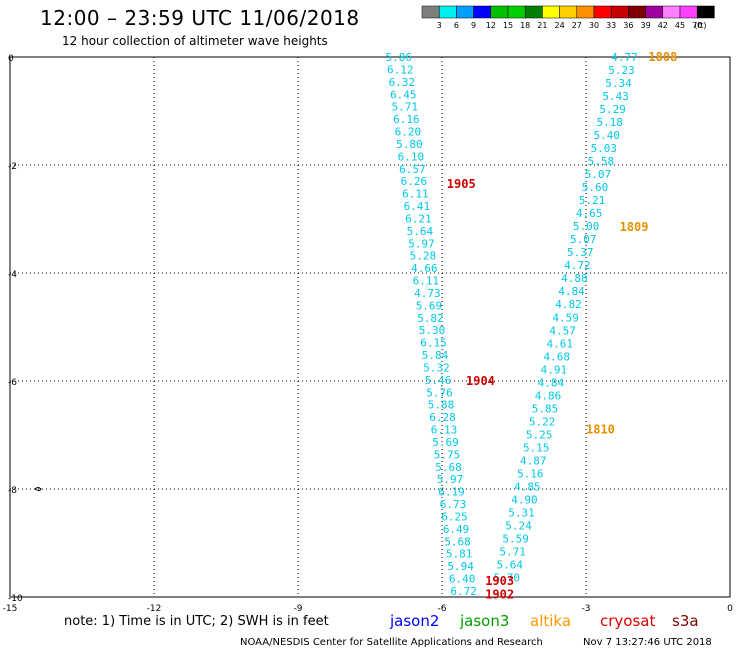 The width and height of the screenshot is (740, 650). Describe the element at coordinates (542, 421) in the screenshot. I see `wave-height-value: 5.22` at that location.